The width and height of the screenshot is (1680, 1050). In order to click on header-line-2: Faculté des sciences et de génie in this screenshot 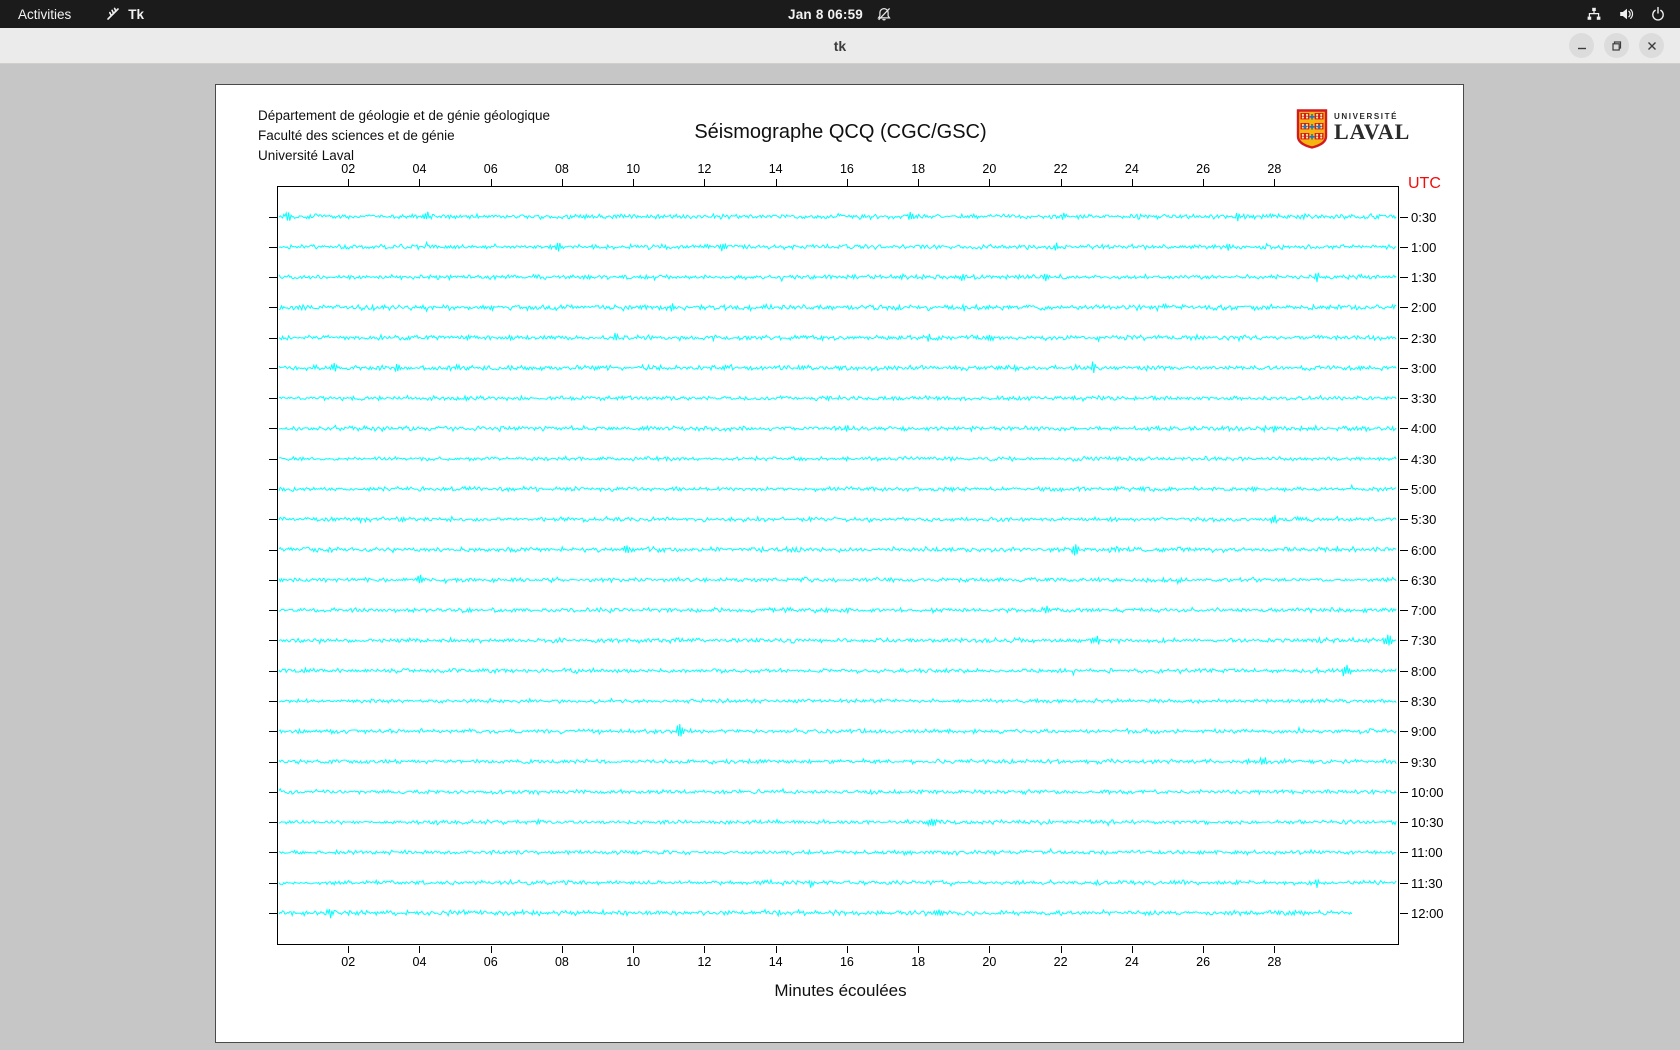, I will do `click(356, 135)`.